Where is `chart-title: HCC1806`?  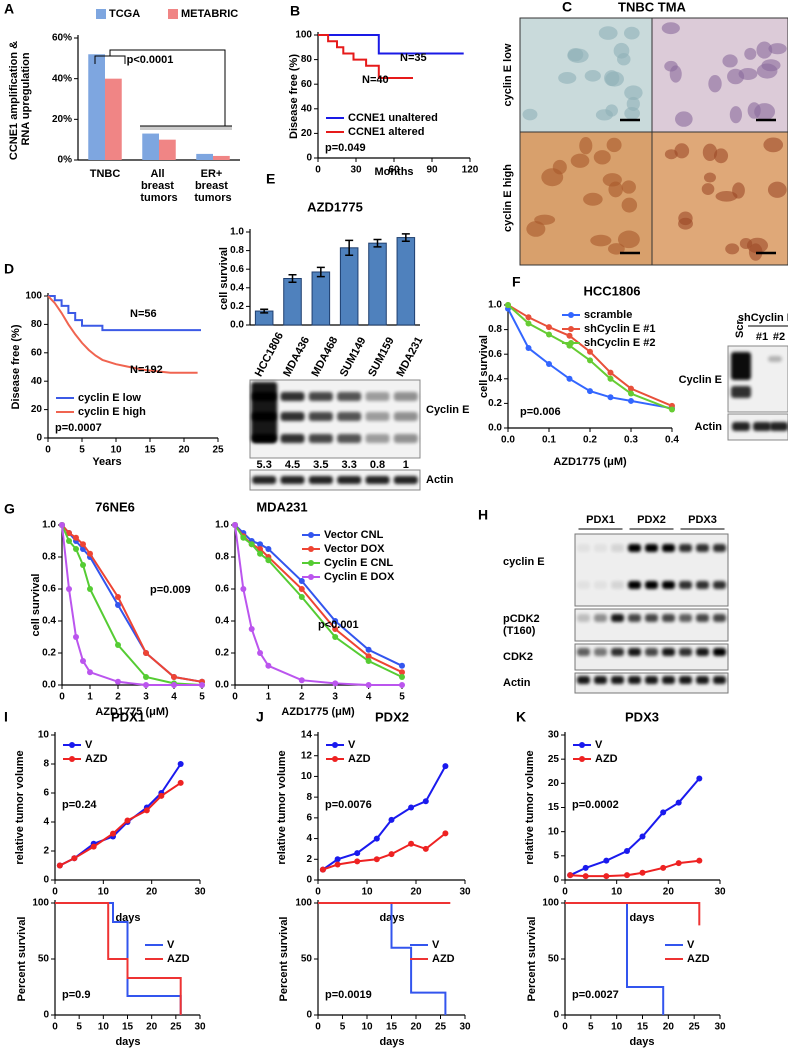 chart-title: HCC1806 is located at coordinates (611, 290).